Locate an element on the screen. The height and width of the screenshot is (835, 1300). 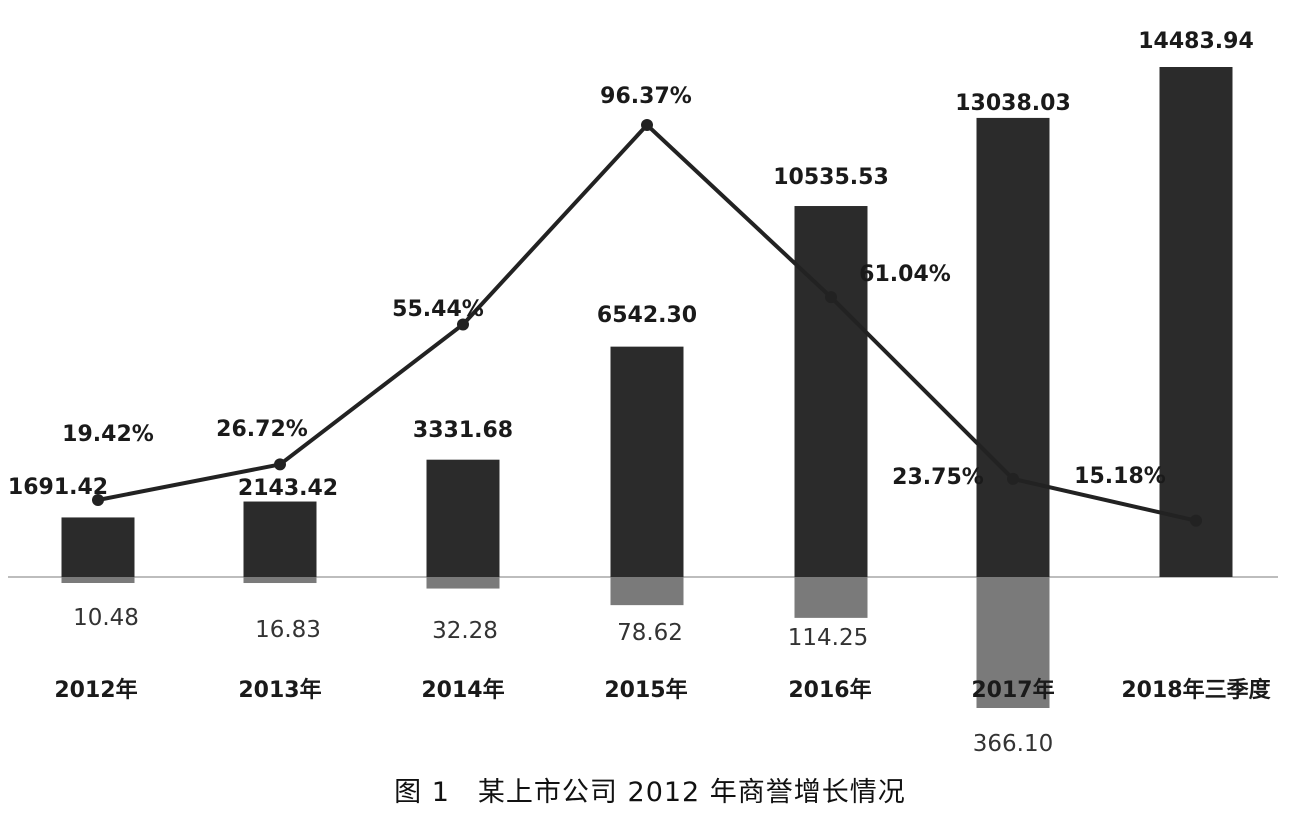
x-tick-5: 2017年 is located at coordinates (1012, 690).